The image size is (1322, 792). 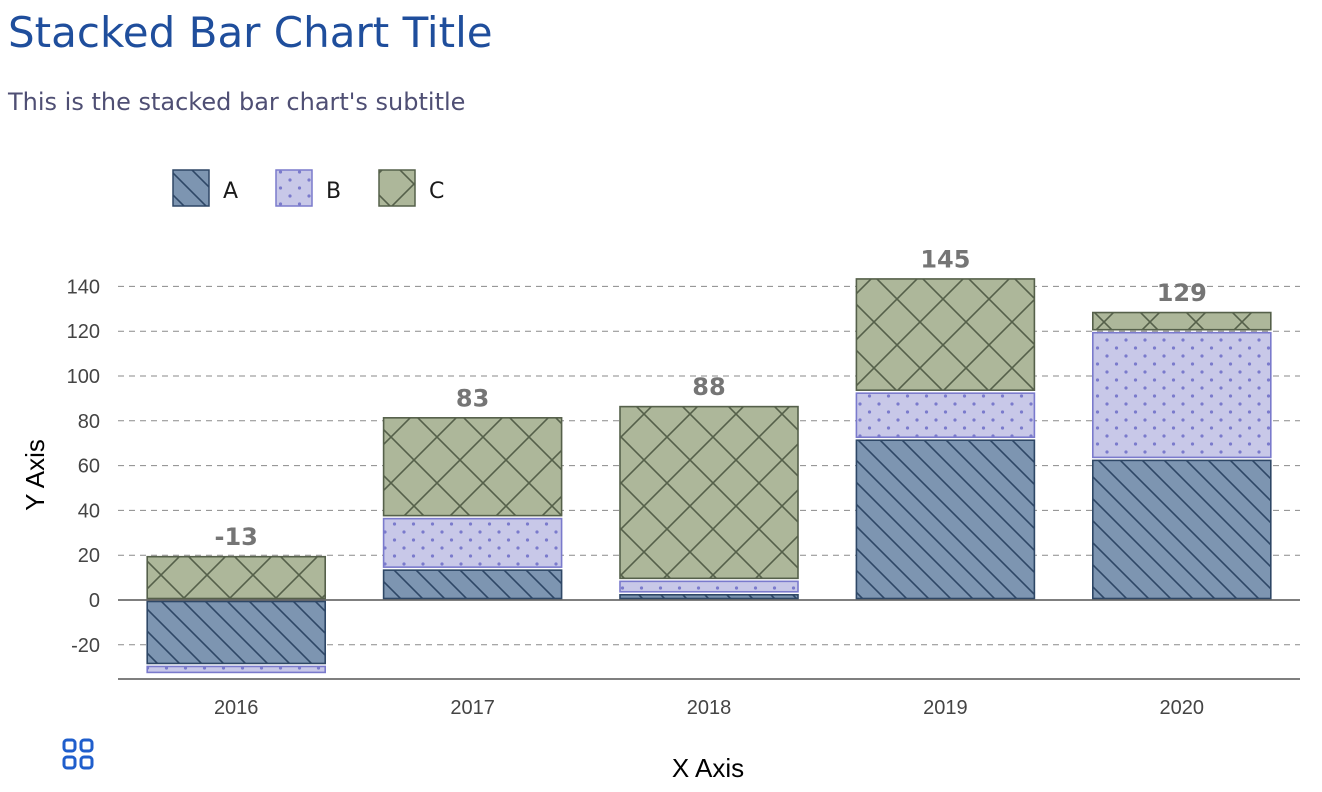 What do you see at coordinates (89, 467) in the screenshot?
I see `y-tick-label: 60` at bounding box center [89, 467].